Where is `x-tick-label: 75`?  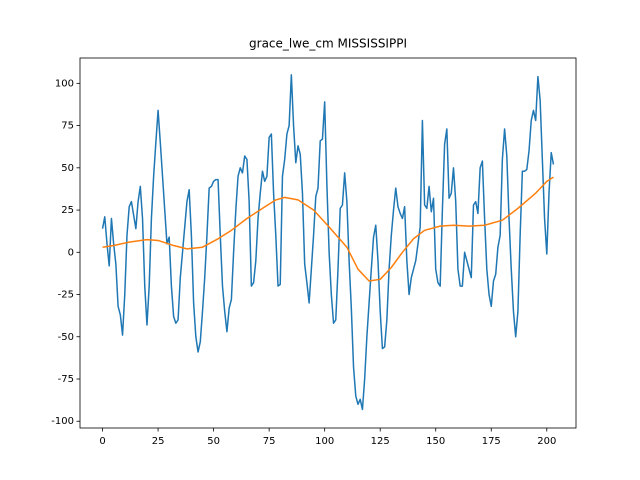 x-tick-label: 75 is located at coordinates (269, 441).